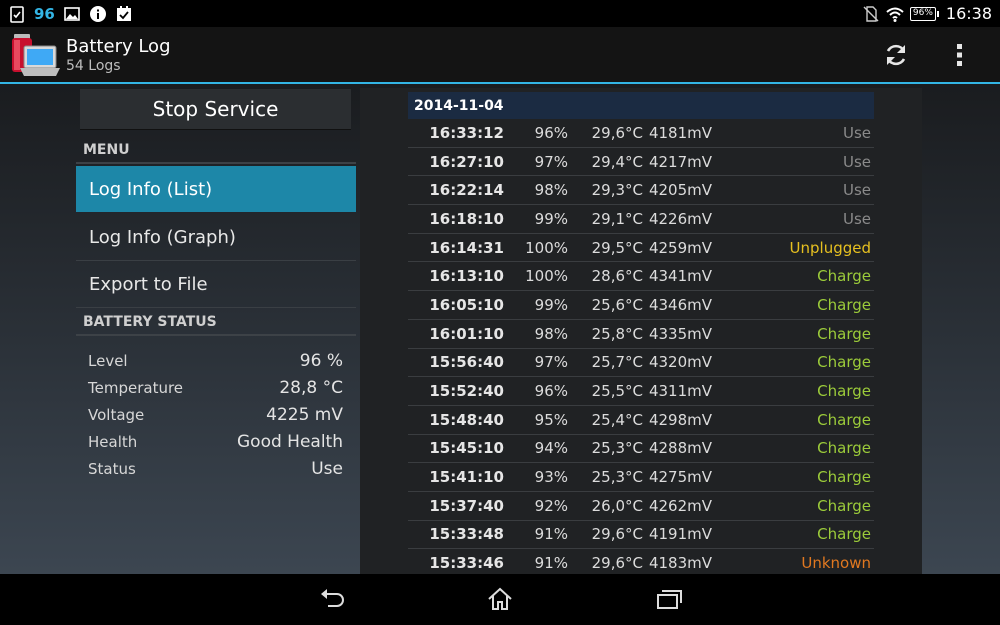 Image resolution: width=1000 pixels, height=625 pixels. I want to click on log-row: 16:01:10 98% 25,8°C 4335mV Charge, so click(641, 334).